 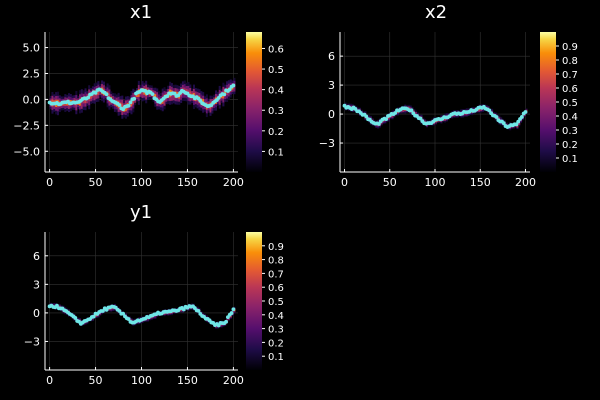 What do you see at coordinates (570, 131) in the screenshot?
I see `colorbar-tick-label: 0.3` at bounding box center [570, 131].